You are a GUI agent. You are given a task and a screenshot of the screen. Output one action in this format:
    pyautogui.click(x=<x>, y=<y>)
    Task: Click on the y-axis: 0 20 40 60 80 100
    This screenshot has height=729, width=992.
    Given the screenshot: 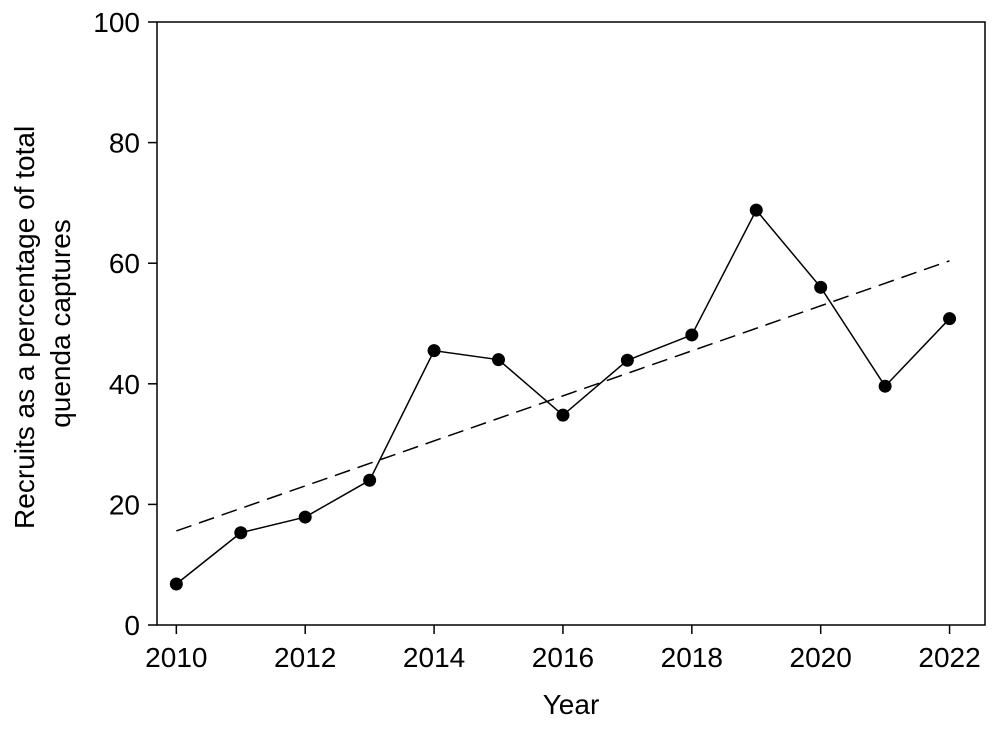 What is the action you would take?
    pyautogui.click(x=125, y=324)
    